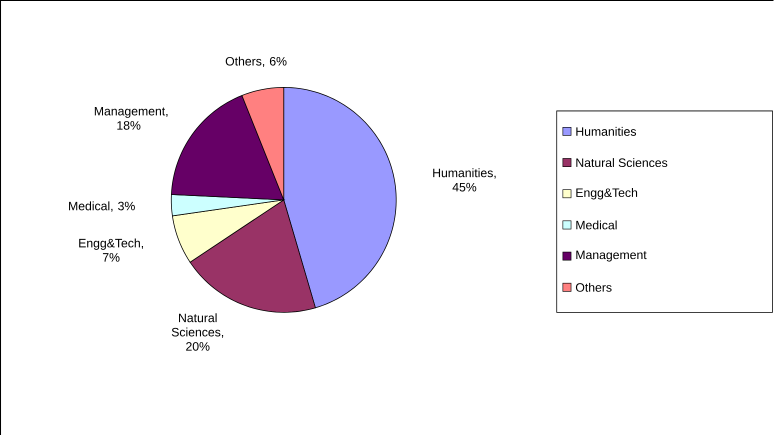 Image resolution: width=774 pixels, height=436 pixels. Describe the element at coordinates (256, 62) in the screenshot. I see `data-label: Others, 6%` at that location.